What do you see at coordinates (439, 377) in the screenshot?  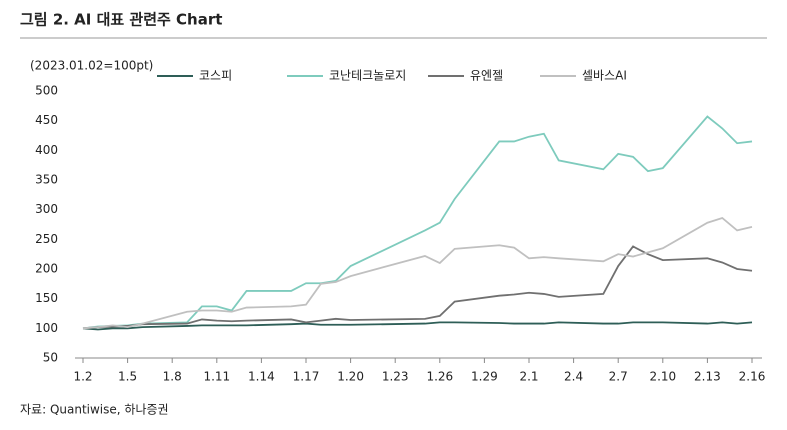 I see `x-tick-label: 1.26` at bounding box center [439, 377].